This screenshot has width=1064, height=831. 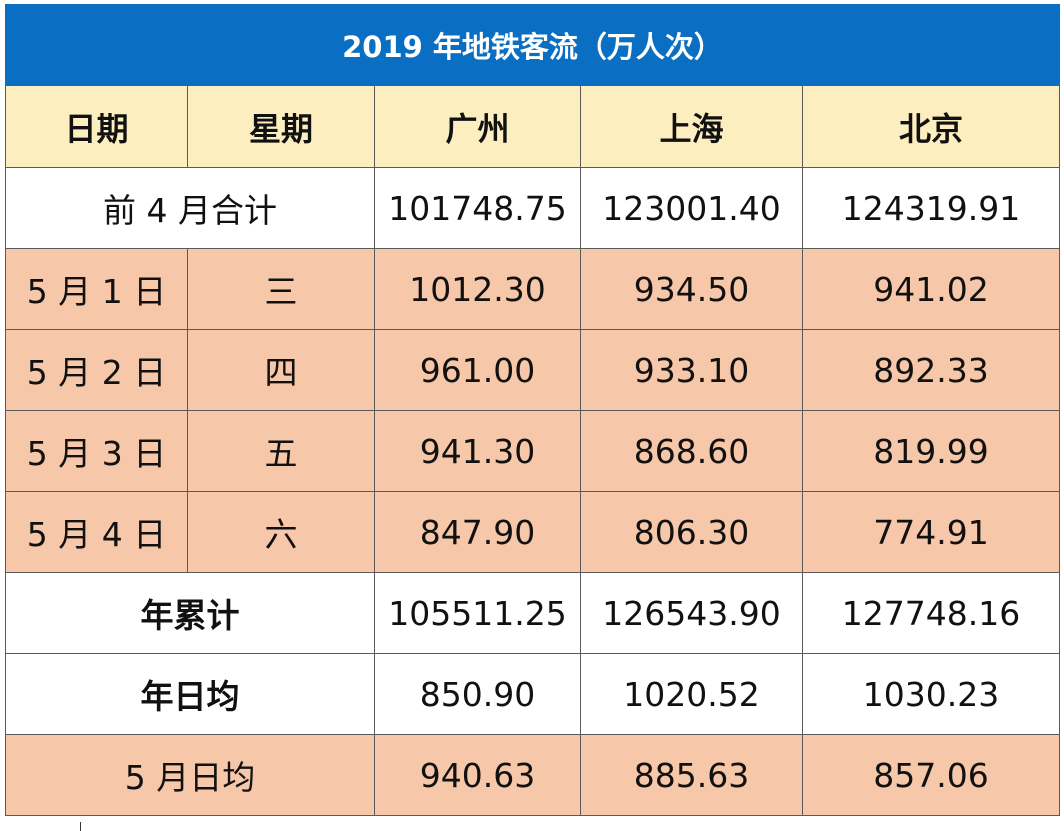 What do you see at coordinates (477, 208) in the screenshot?
I see `cell-guangzhou: 101748.75` at bounding box center [477, 208].